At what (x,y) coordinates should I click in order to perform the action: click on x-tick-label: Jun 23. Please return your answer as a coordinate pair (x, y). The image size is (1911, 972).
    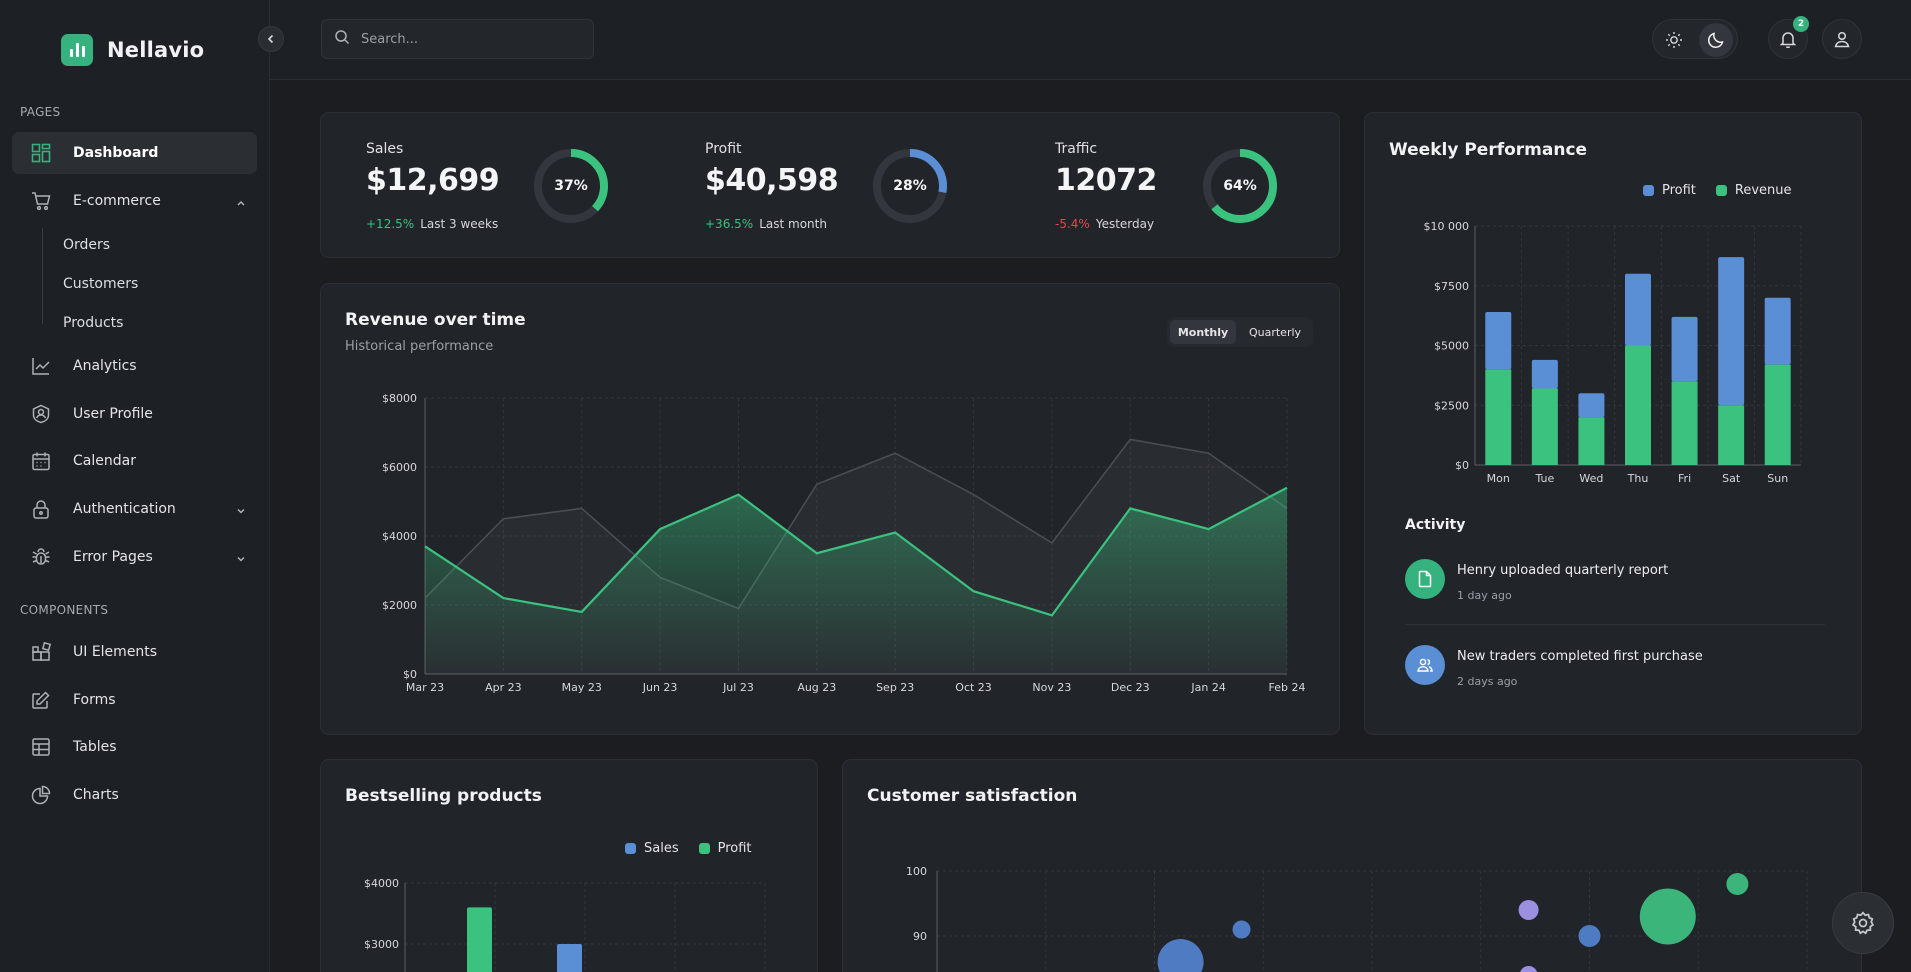
    Looking at the image, I should click on (660, 687).